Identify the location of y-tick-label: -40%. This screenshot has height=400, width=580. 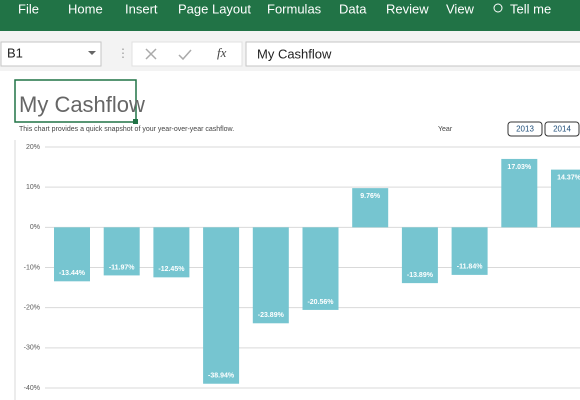
(32, 388).